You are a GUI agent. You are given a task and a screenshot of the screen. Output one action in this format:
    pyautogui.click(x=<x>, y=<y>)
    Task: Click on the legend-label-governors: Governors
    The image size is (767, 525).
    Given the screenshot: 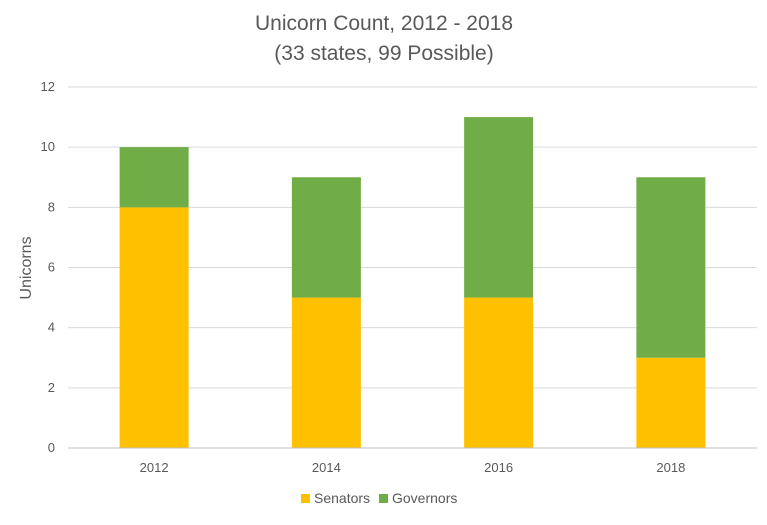 What is the action you would take?
    pyautogui.click(x=424, y=498)
    